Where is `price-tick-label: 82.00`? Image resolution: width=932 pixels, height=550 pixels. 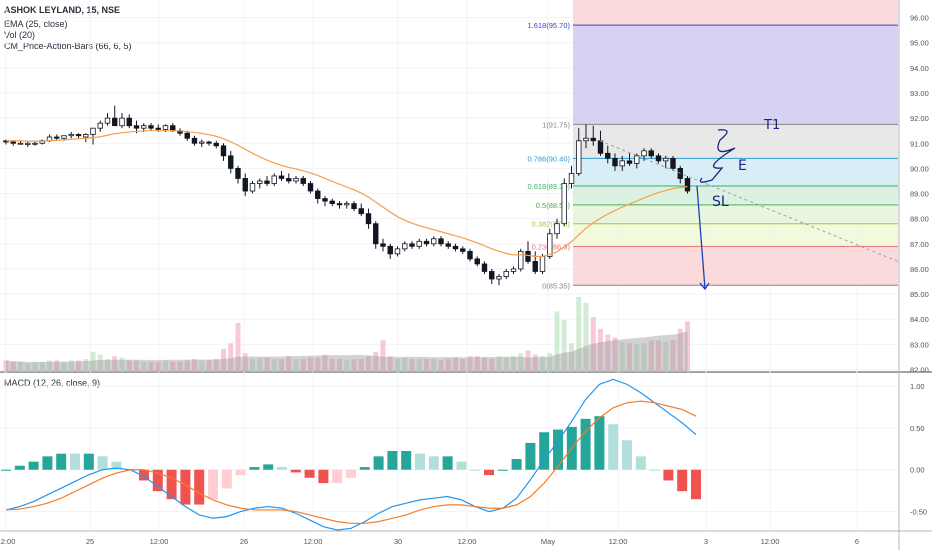 price-tick-label: 82.00 is located at coordinates (919, 369).